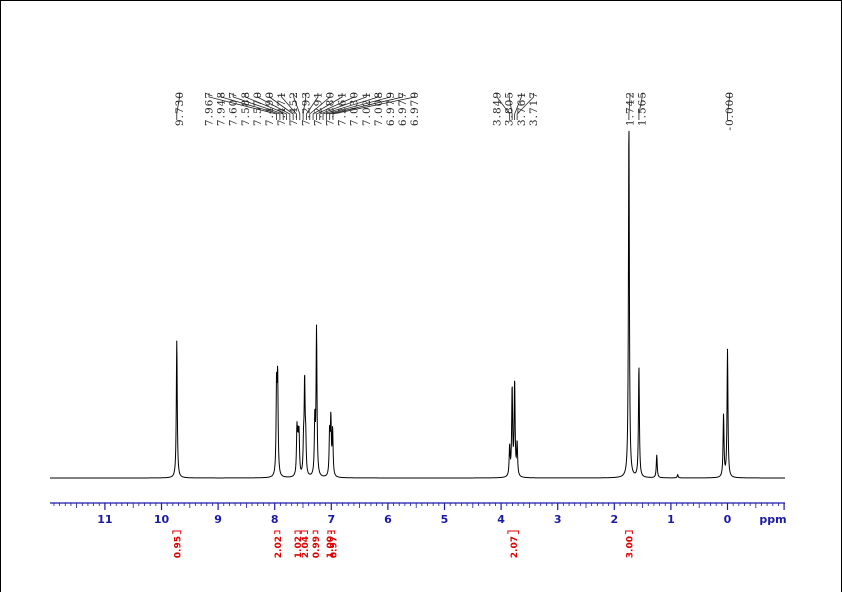 Image resolution: width=842 pixels, height=593 pixels. Describe the element at coordinates (317, 544) in the screenshot. I see `integral-region: 0.99` at that location.